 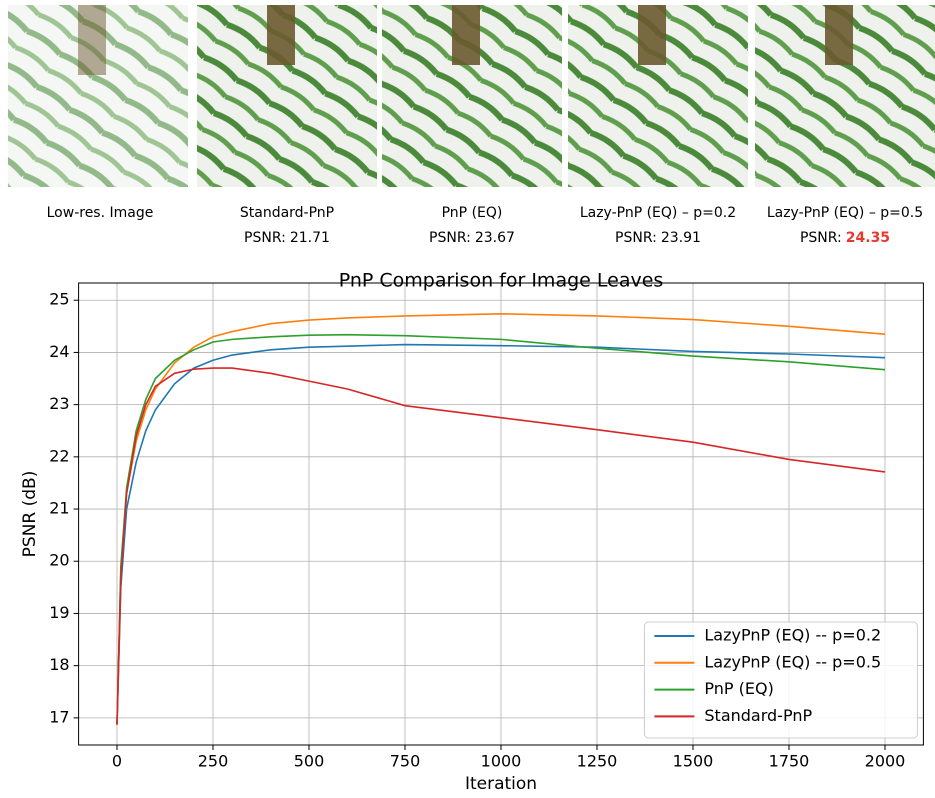 I want to click on psnr-text: PSNR: 24.35, so click(x=845, y=238).